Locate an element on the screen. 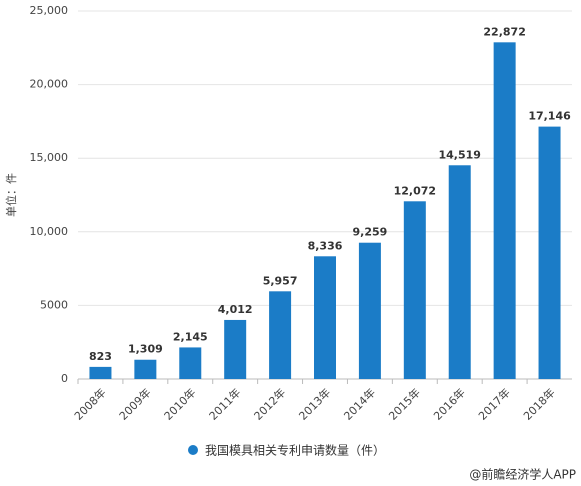 This screenshot has width=581, height=486. x-tick-label: 2014年 is located at coordinates (359, 403).